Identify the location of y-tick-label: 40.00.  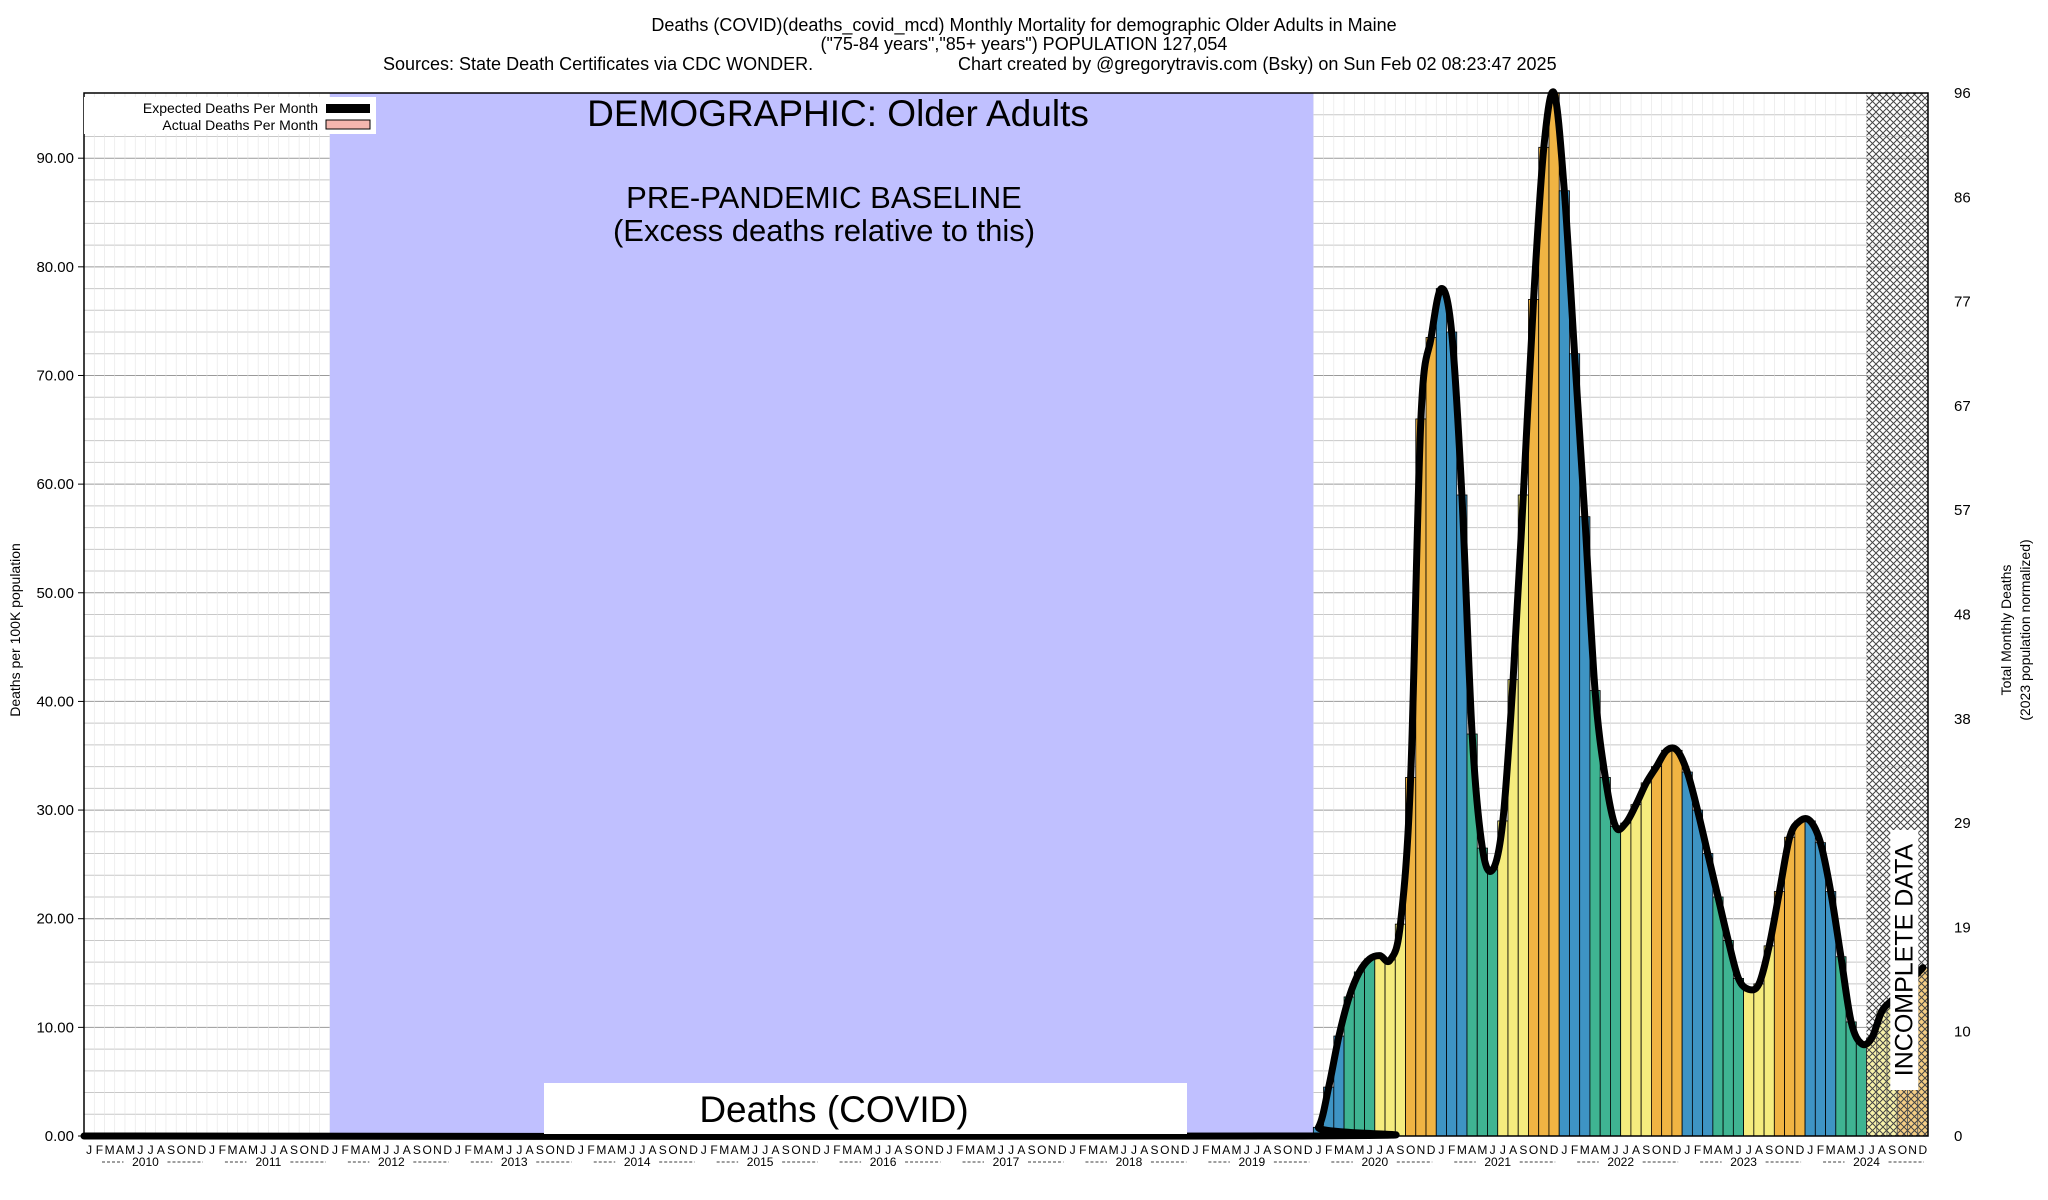
(55, 701).